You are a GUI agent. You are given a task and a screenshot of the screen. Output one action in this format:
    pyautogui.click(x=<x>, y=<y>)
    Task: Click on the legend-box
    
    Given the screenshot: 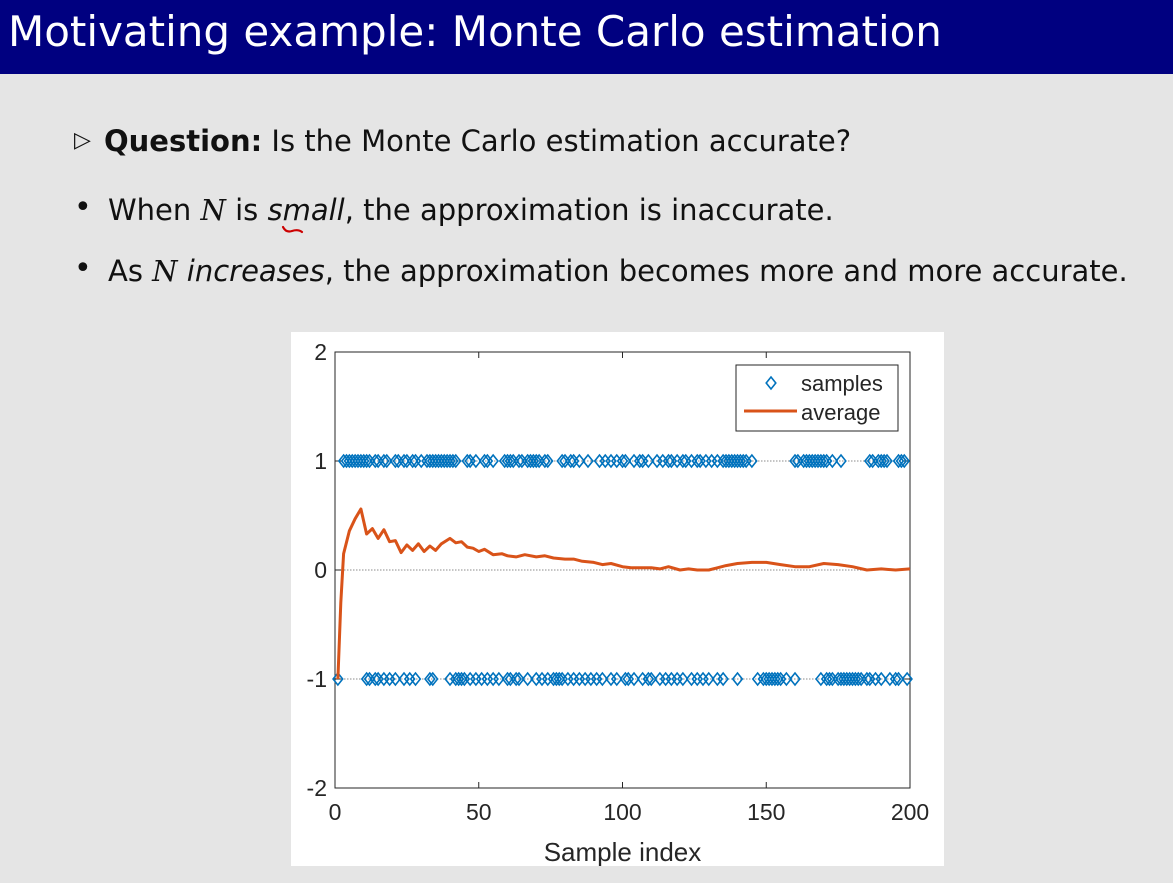 What is the action you would take?
    pyautogui.click(x=817, y=398)
    